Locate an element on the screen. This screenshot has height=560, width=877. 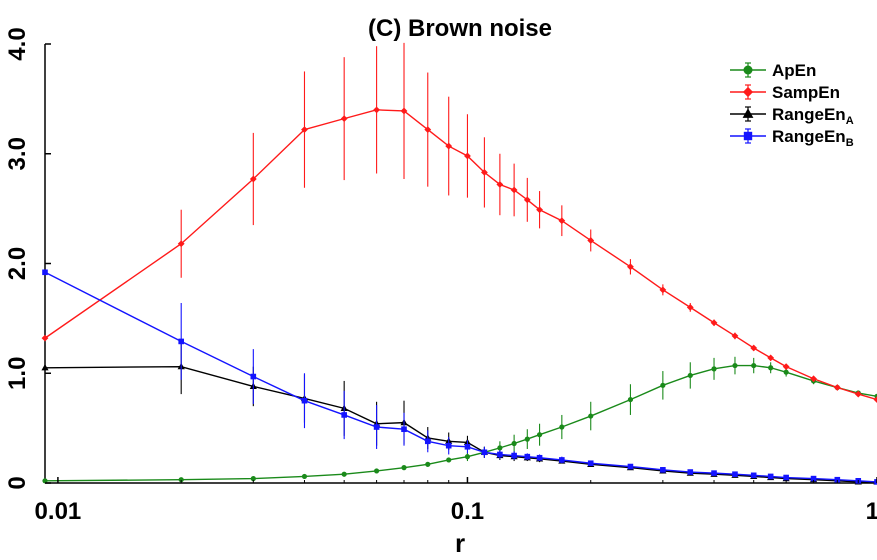
legend-label: SampEn is located at coordinates (806, 92).